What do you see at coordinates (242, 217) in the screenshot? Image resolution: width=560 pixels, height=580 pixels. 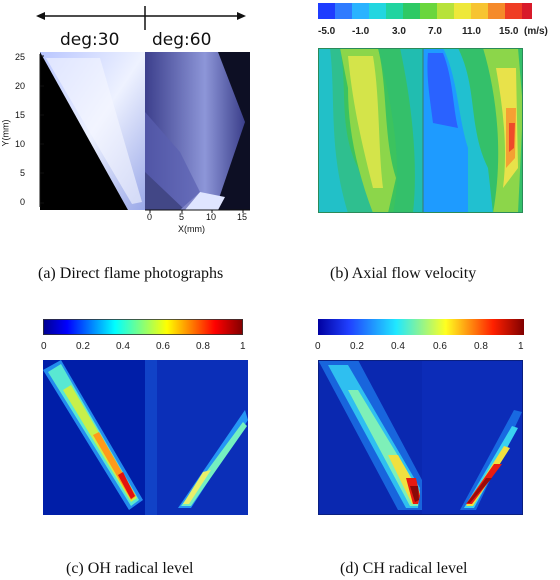 I see `x-tick-15: 15` at bounding box center [242, 217].